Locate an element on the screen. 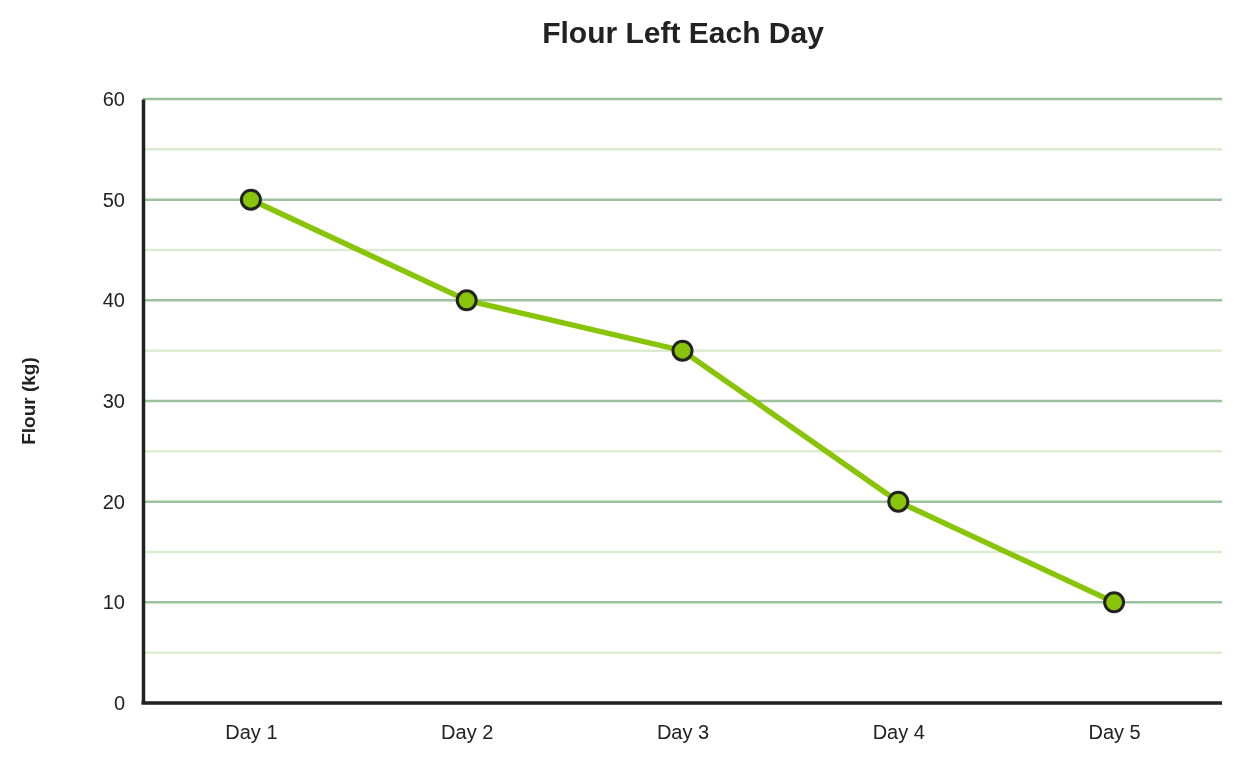  x-tick-label: Day 1 is located at coordinates (251, 732).